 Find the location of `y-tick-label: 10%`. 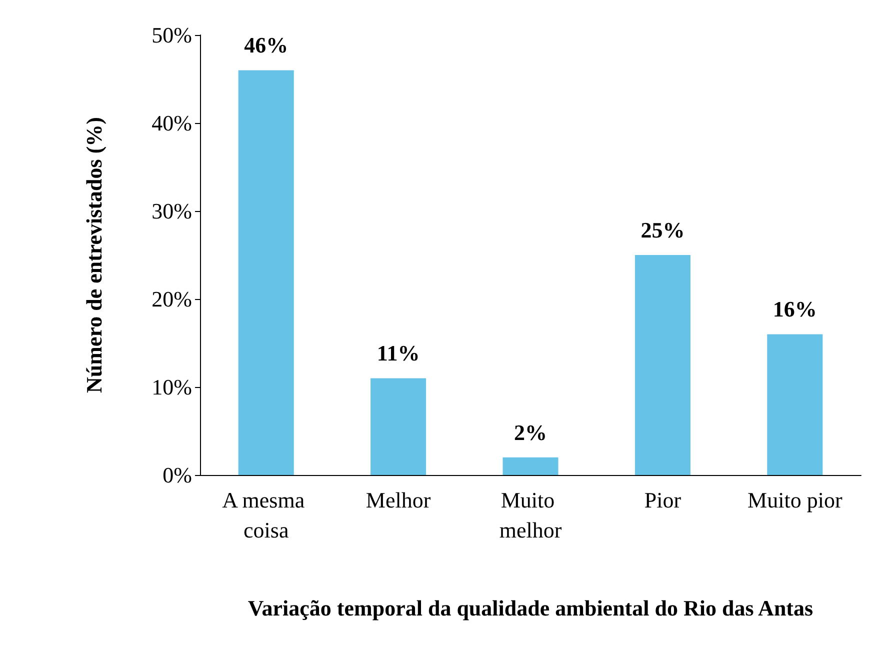

y-tick-label: 10% is located at coordinates (172, 387).